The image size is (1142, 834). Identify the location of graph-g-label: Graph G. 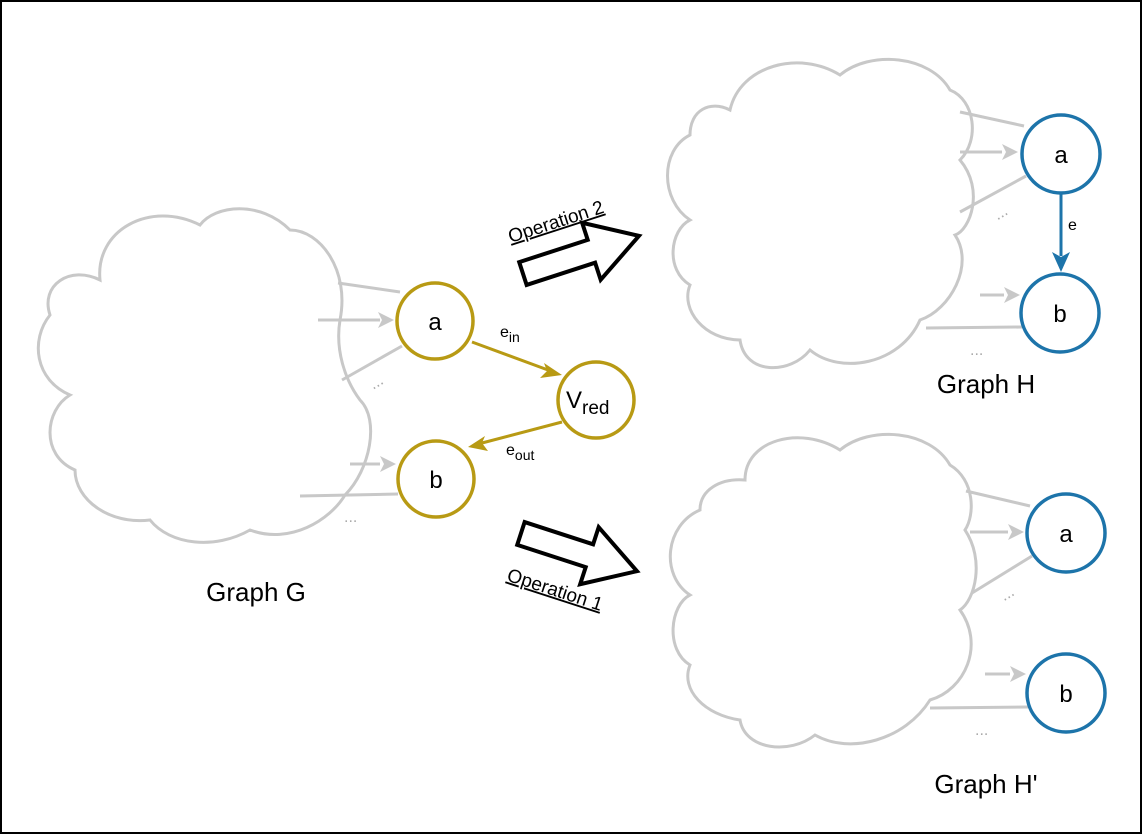
(256, 592).